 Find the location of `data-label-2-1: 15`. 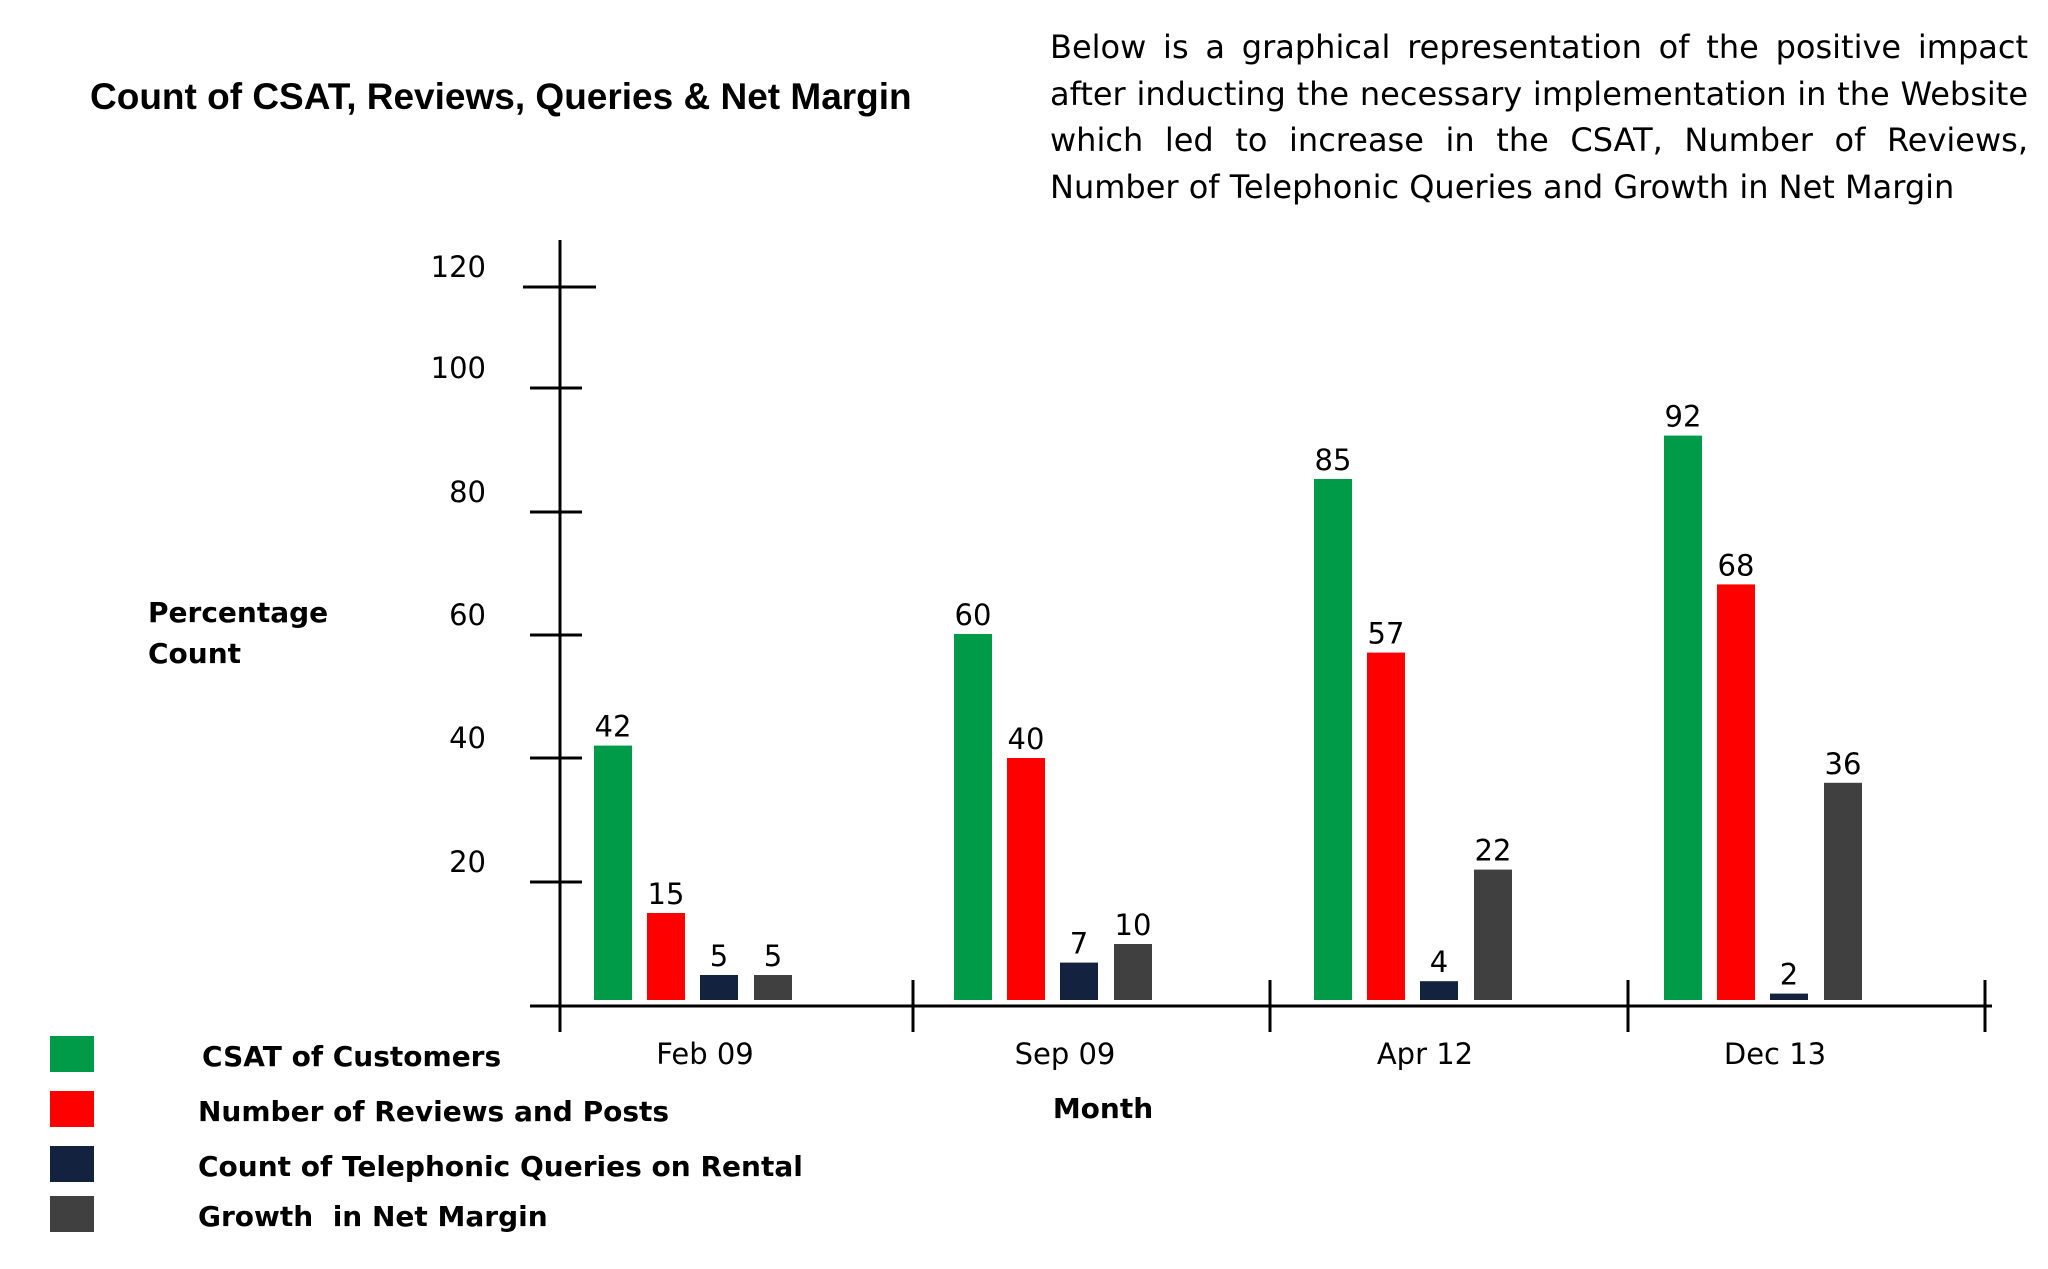

data-label-2-1: 15 is located at coordinates (666, 894).